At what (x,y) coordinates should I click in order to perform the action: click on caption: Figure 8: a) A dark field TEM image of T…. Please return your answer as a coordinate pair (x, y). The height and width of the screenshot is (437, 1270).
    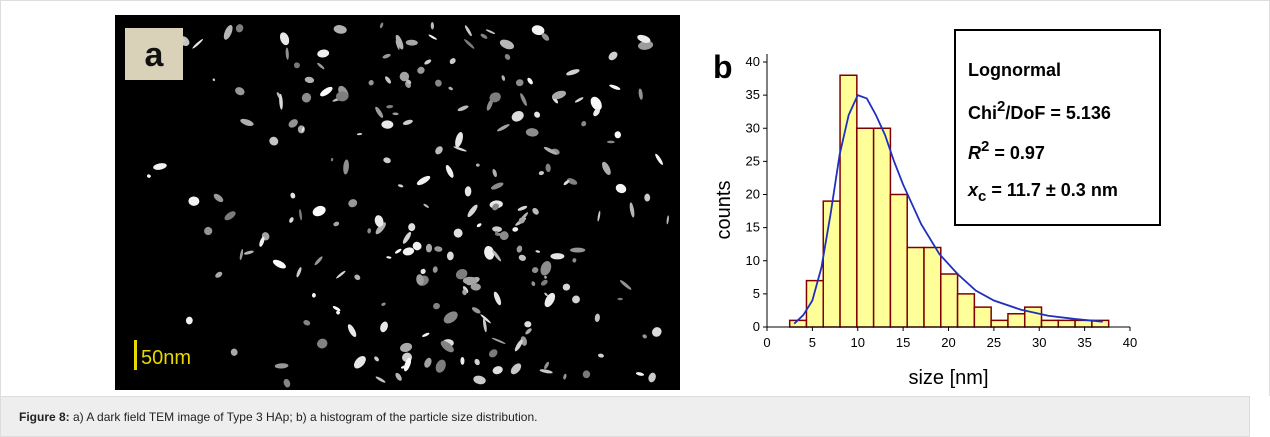
    Looking at the image, I should click on (625, 416).